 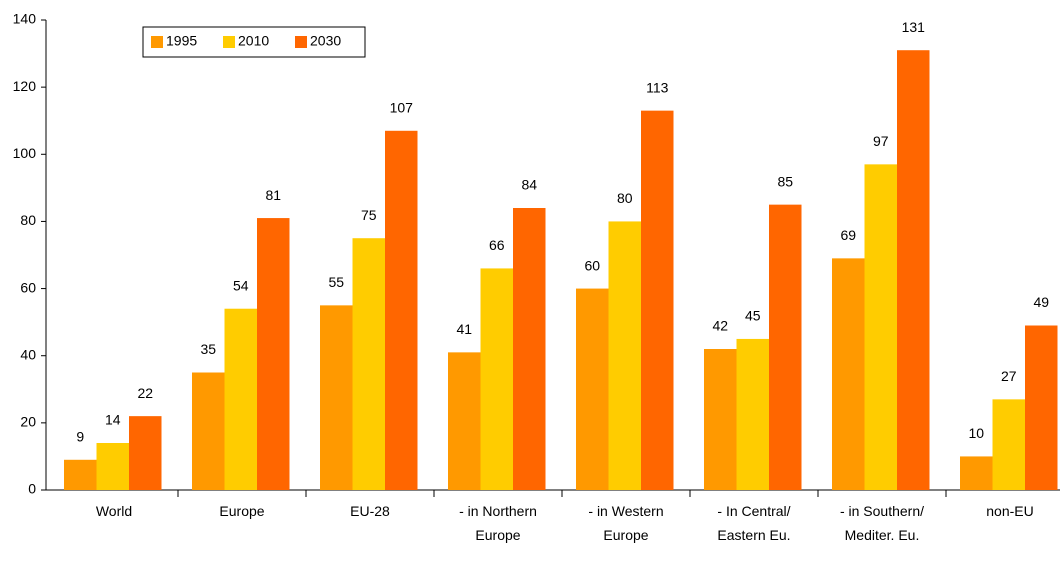 I want to click on legend-label: 2010, so click(x=253, y=41).